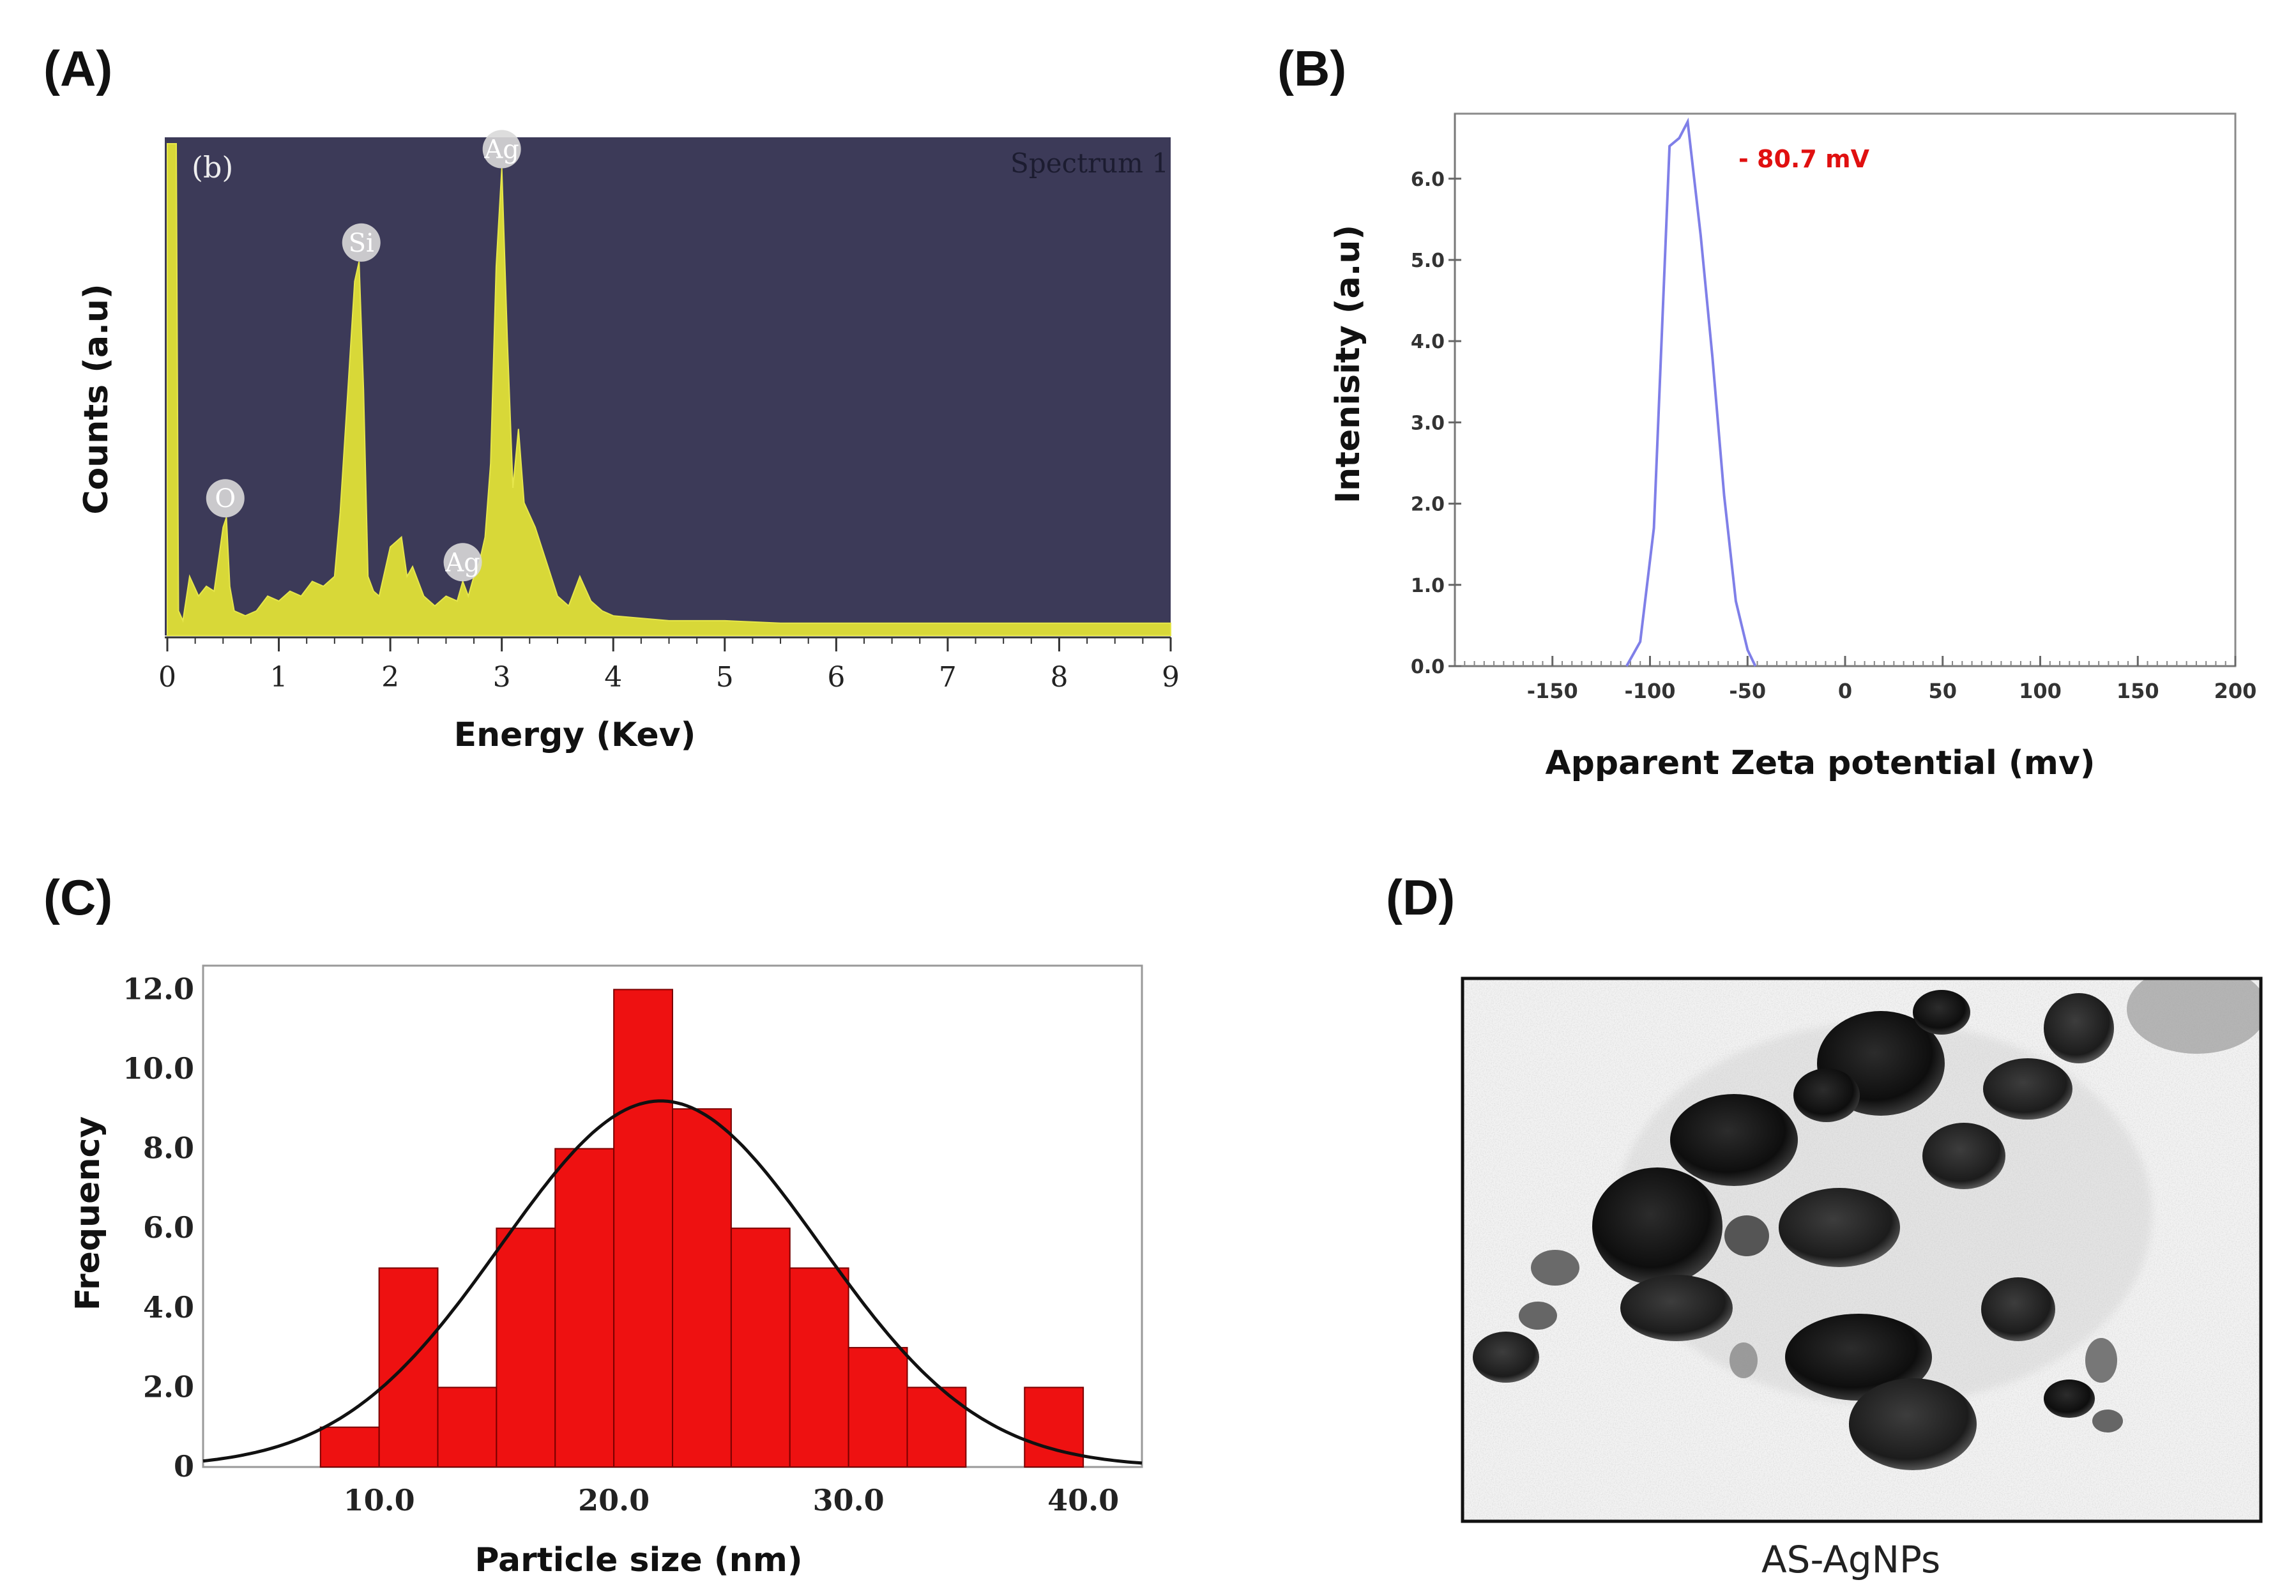 The image size is (2296, 1596). Describe the element at coordinates (78, 897) in the screenshot. I see `panel-c-letter: (C)` at that location.